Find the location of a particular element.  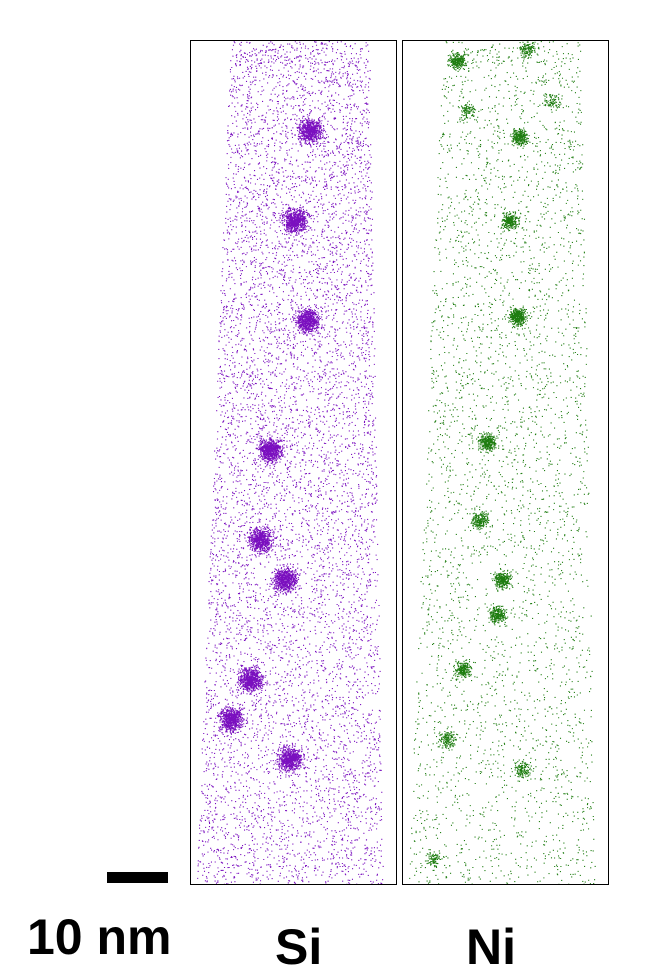

si-map-label: Si is located at coordinates (299, 947).